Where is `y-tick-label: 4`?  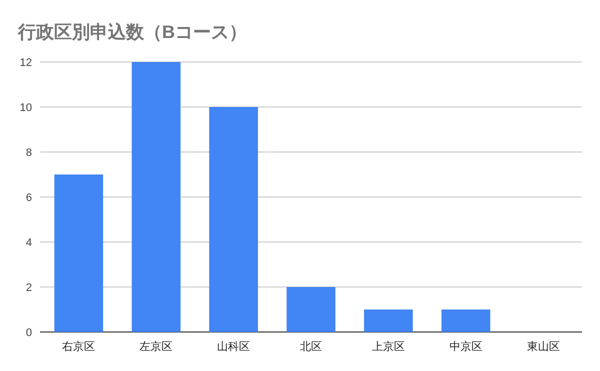 y-tick-label: 4 is located at coordinates (29, 243).